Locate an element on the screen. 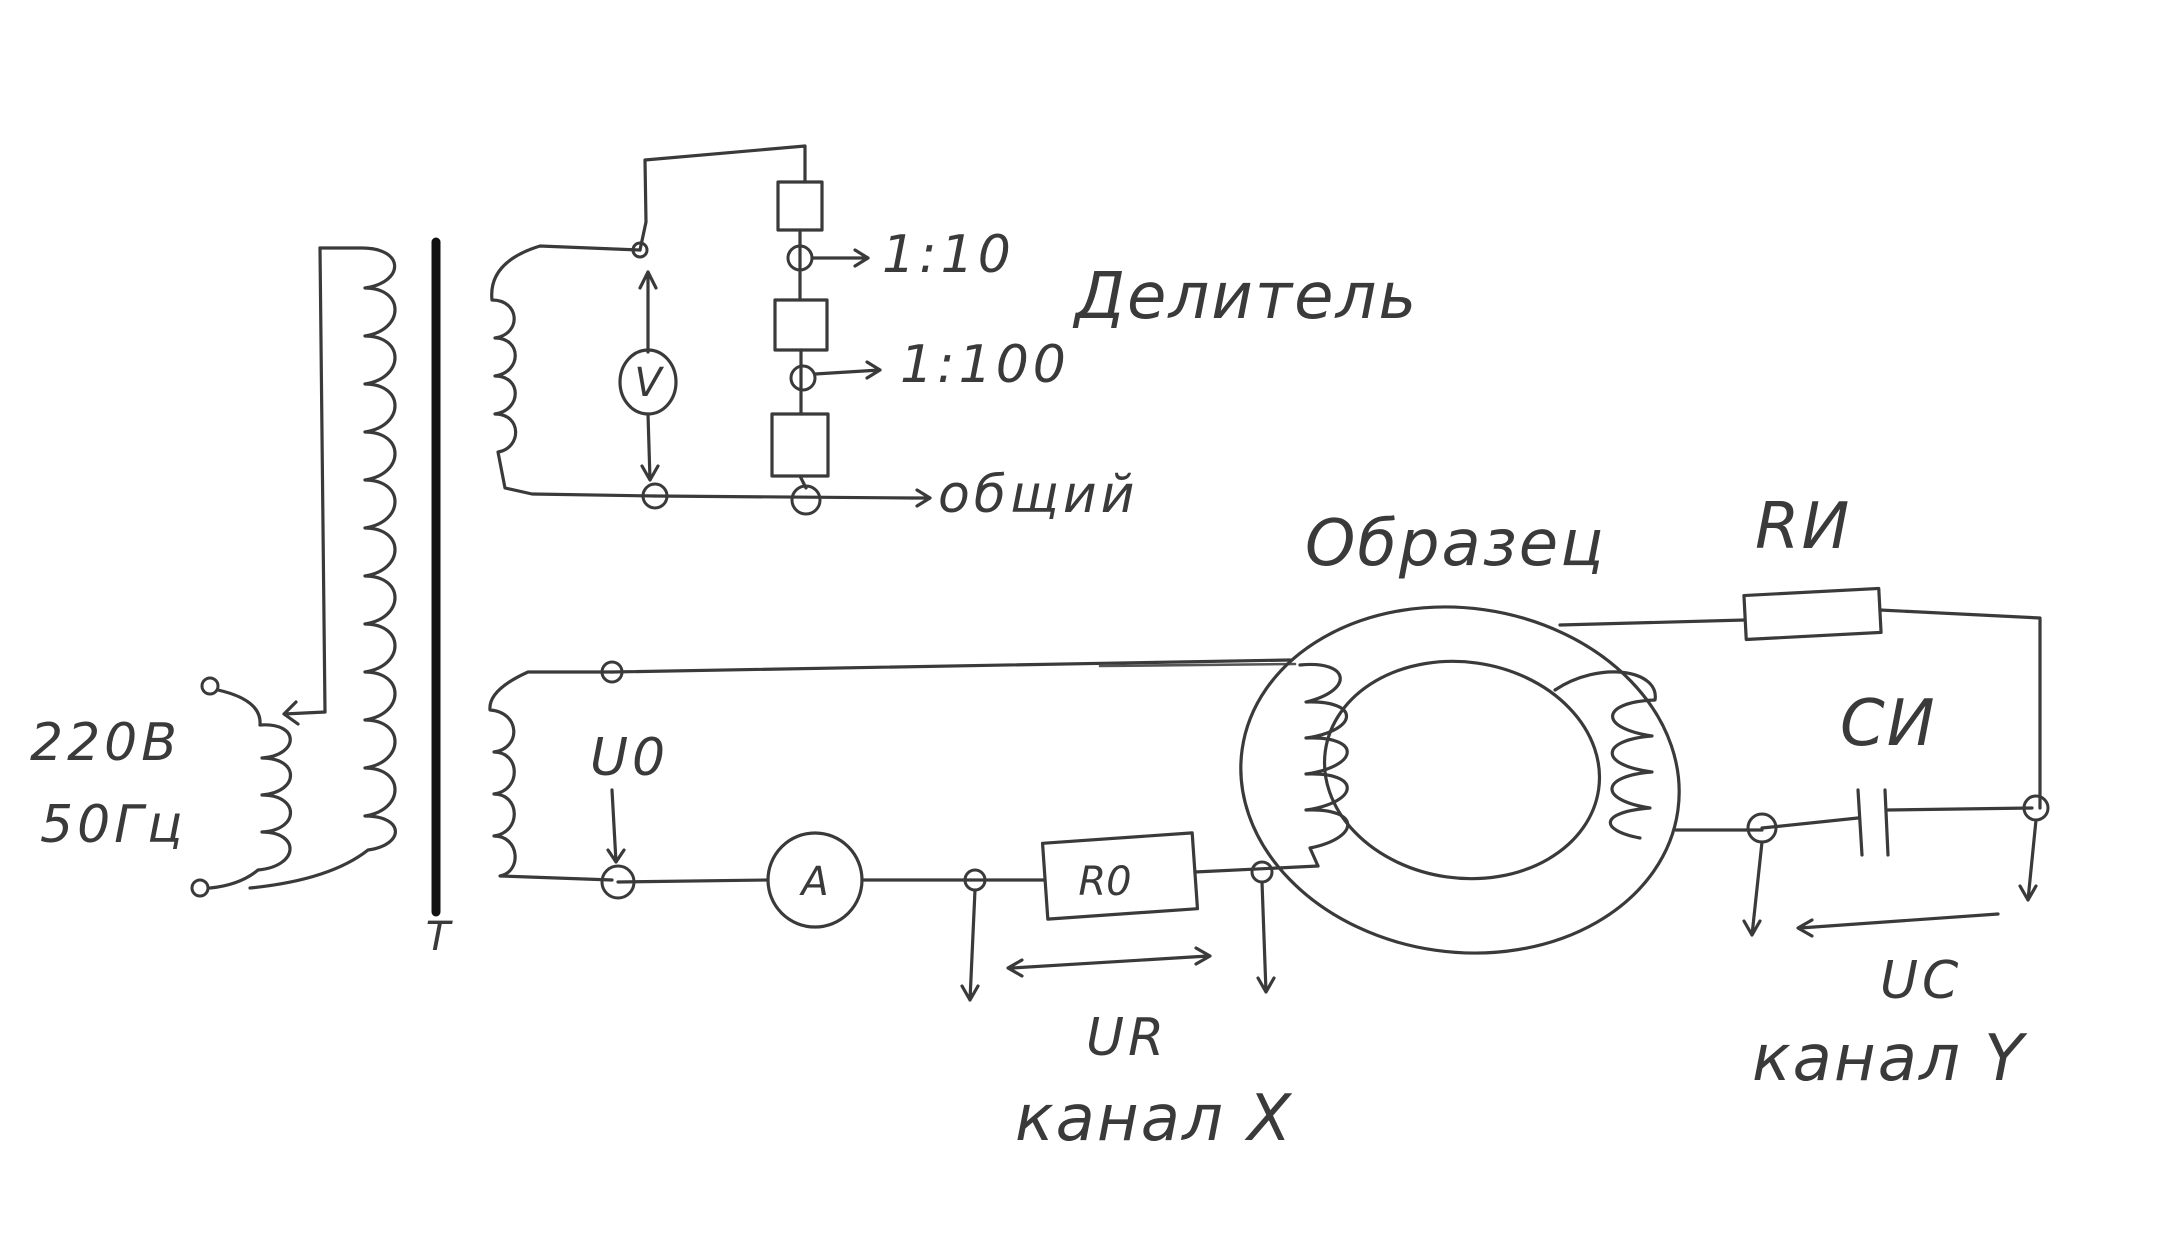  channel-x-probe-right is located at coordinates (1266, 937).